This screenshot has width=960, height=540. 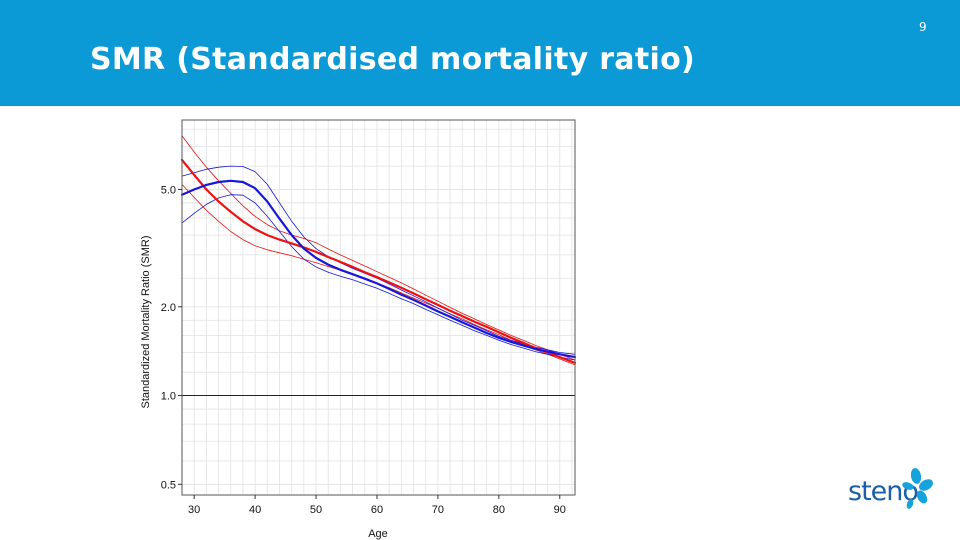 What do you see at coordinates (438, 510) in the screenshot?
I see `x-tick-label: 70` at bounding box center [438, 510].